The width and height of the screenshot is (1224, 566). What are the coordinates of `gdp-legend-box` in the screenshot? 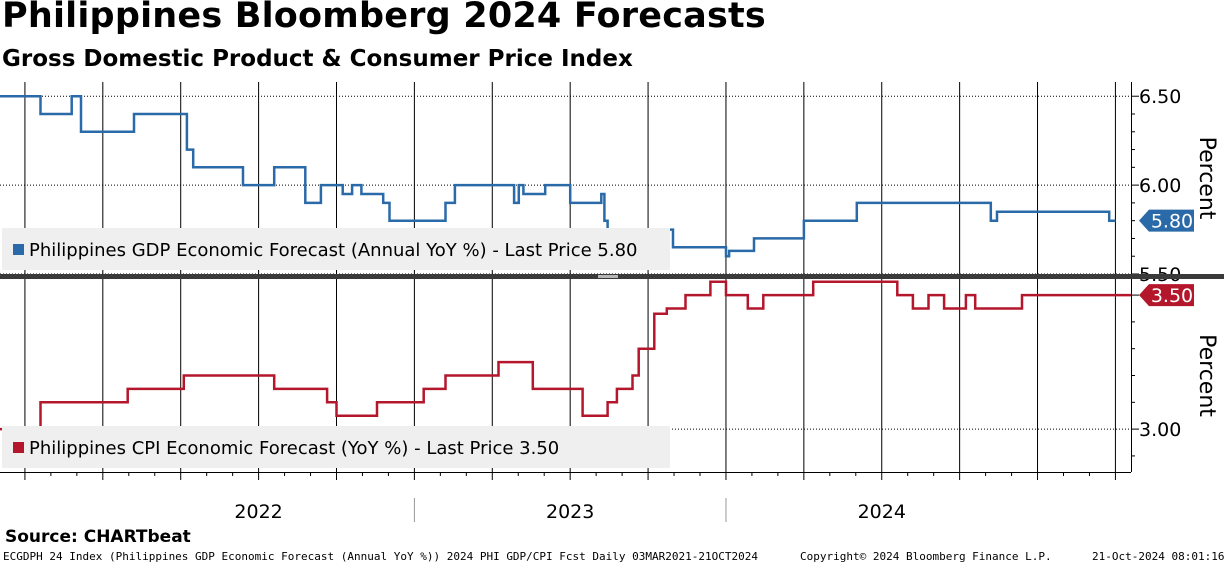 It's located at (336, 249).